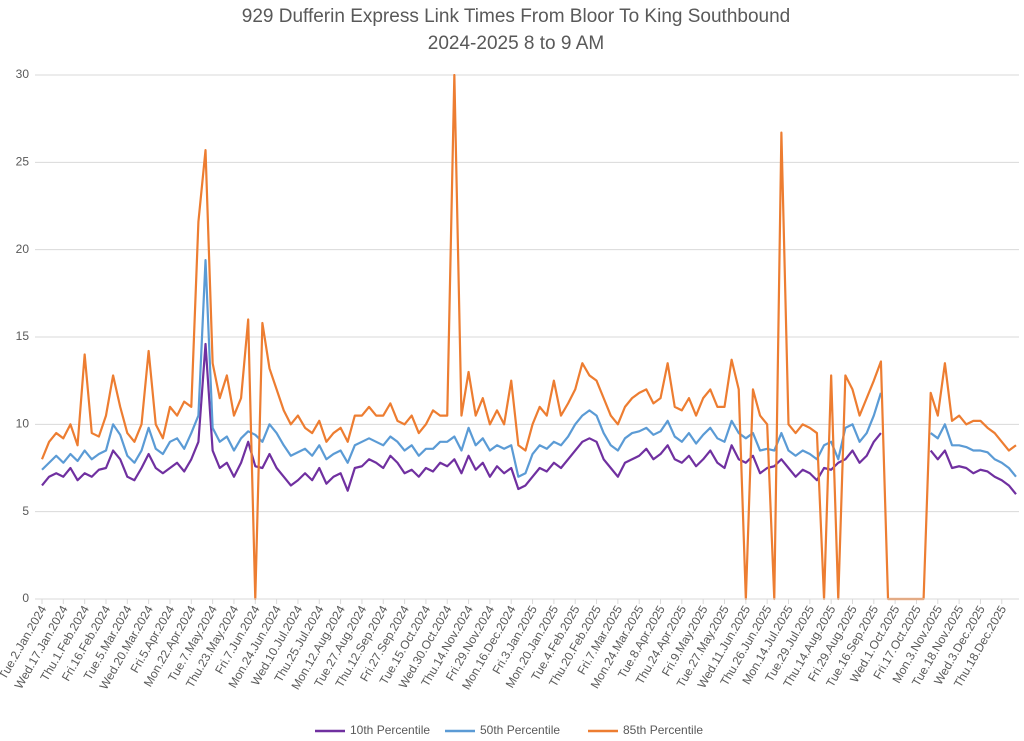  Describe the element at coordinates (25, 598) in the screenshot. I see `y-tick-label: 0` at that location.